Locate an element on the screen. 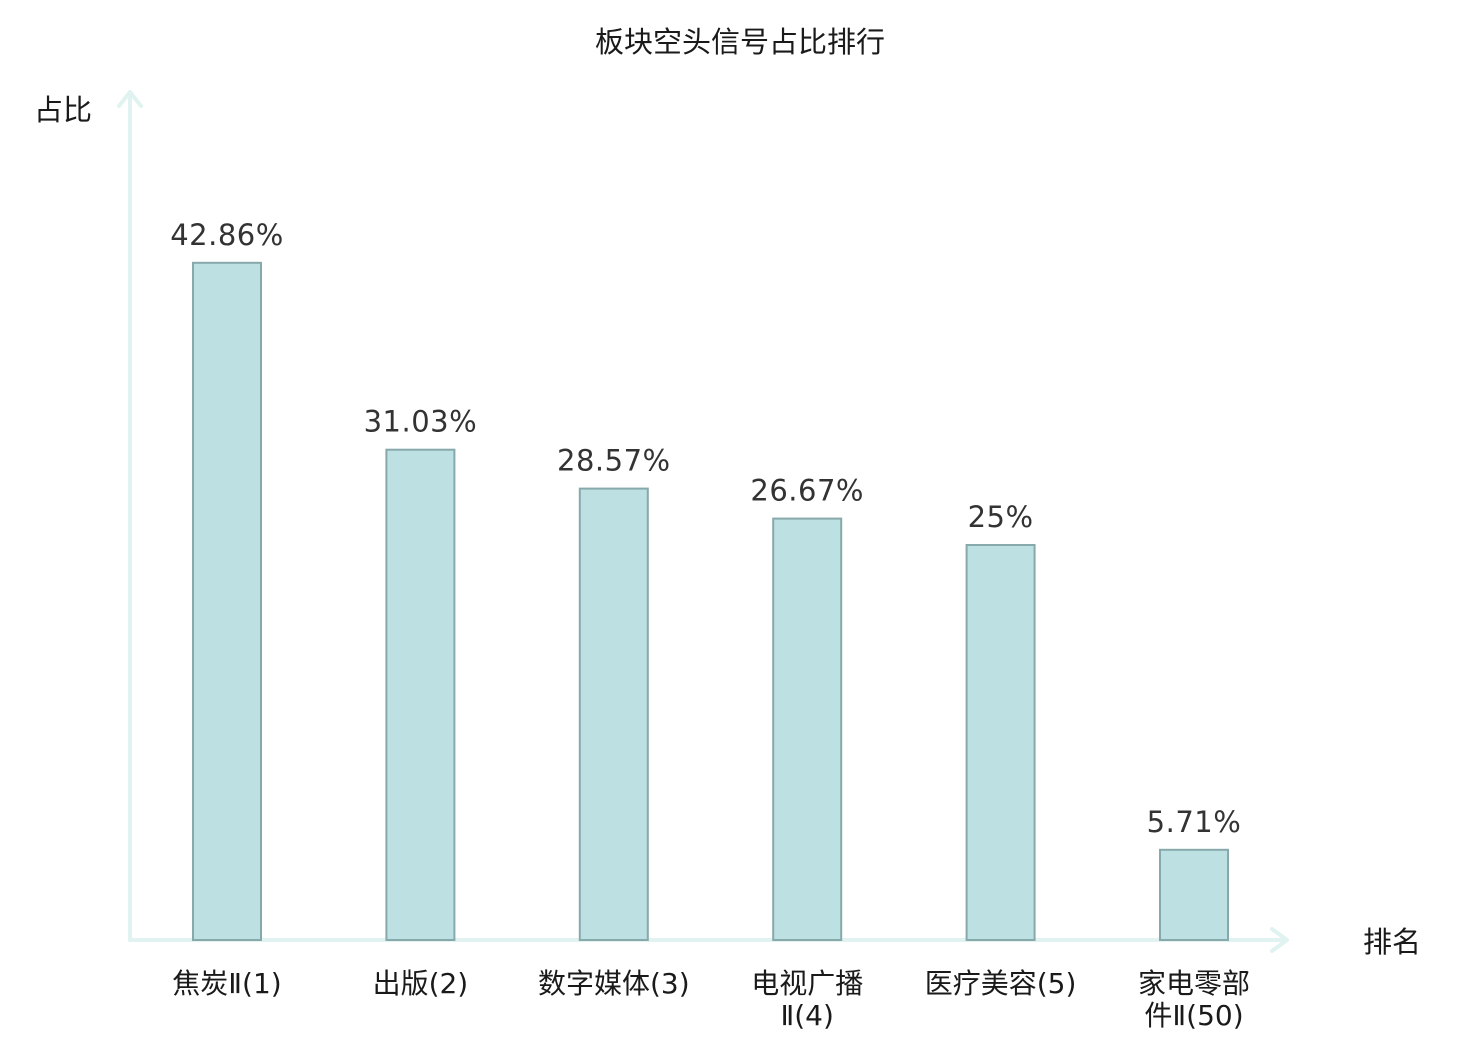 This screenshot has width=1480, height=1040. x-tick-label: 家电零部 is located at coordinates (1194, 983).